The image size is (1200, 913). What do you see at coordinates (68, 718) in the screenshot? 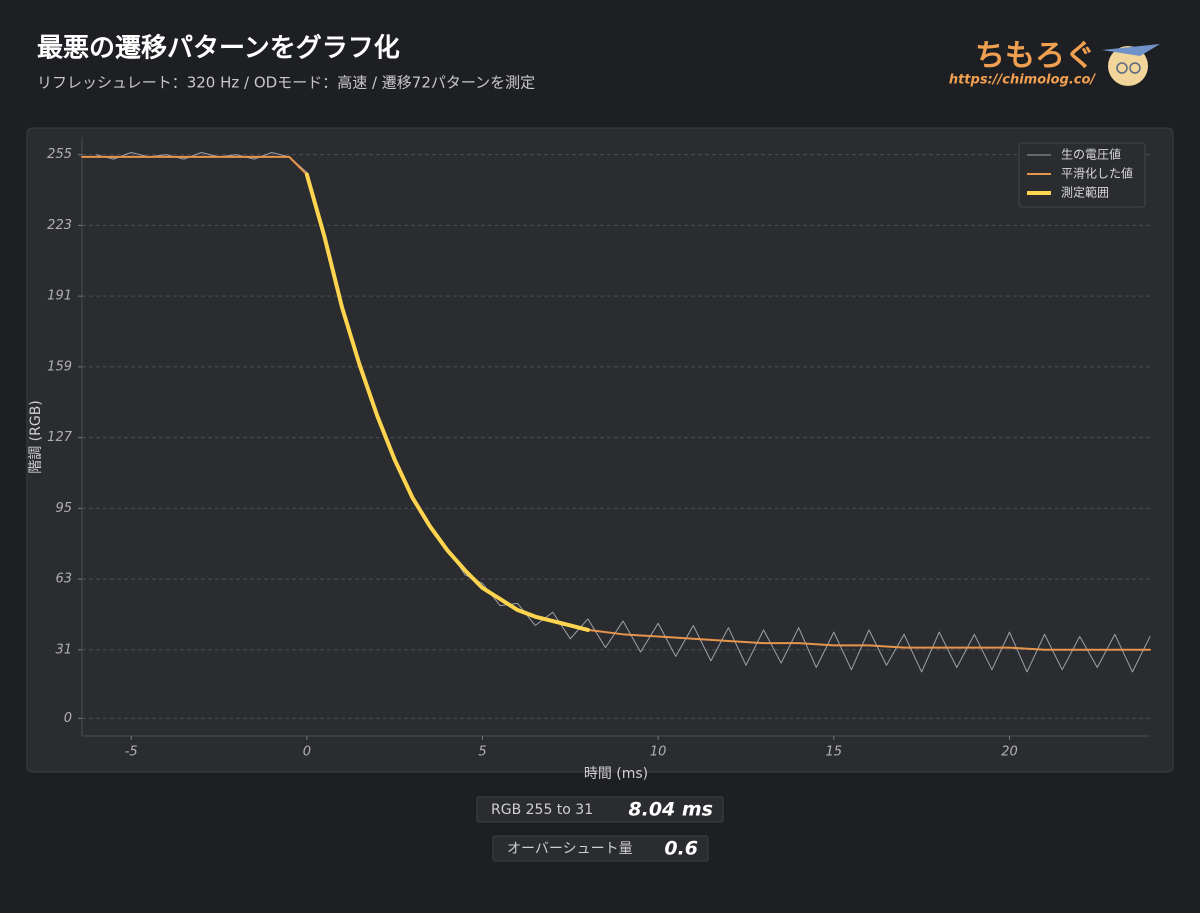
I see `y-tick-label: 0` at bounding box center [68, 718].